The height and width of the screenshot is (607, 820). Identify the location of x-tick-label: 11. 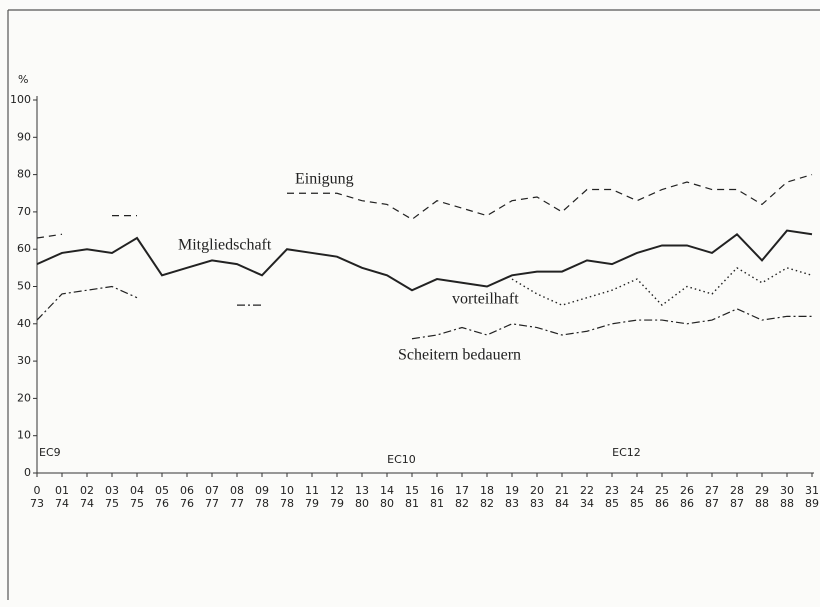
(312, 490).